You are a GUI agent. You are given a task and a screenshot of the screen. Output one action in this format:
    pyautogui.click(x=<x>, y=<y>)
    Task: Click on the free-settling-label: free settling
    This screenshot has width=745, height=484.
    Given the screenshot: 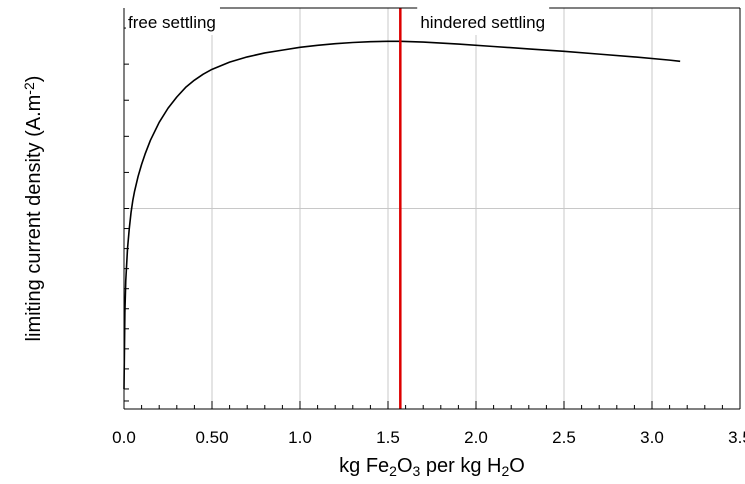 What is the action you would take?
    pyautogui.click(x=172, y=22)
    